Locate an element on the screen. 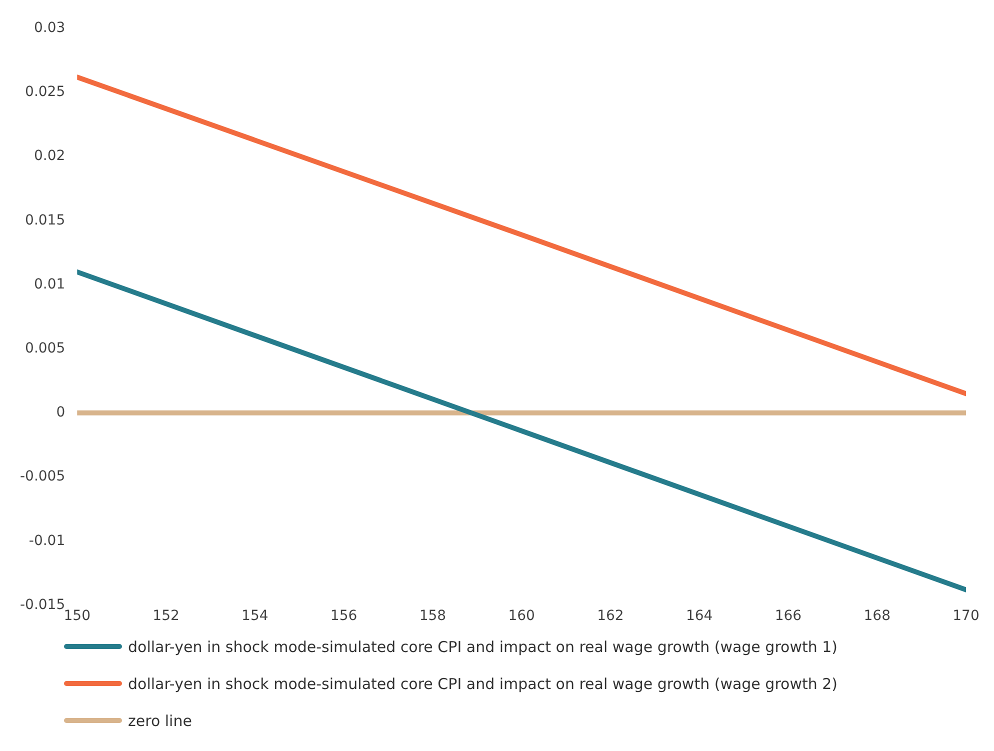 This screenshot has width=994, height=751. legend-label: dollar-yen in shock mode-simulated core CPI and impact on real wage growth (wage growth 2) is located at coordinates (483, 683).